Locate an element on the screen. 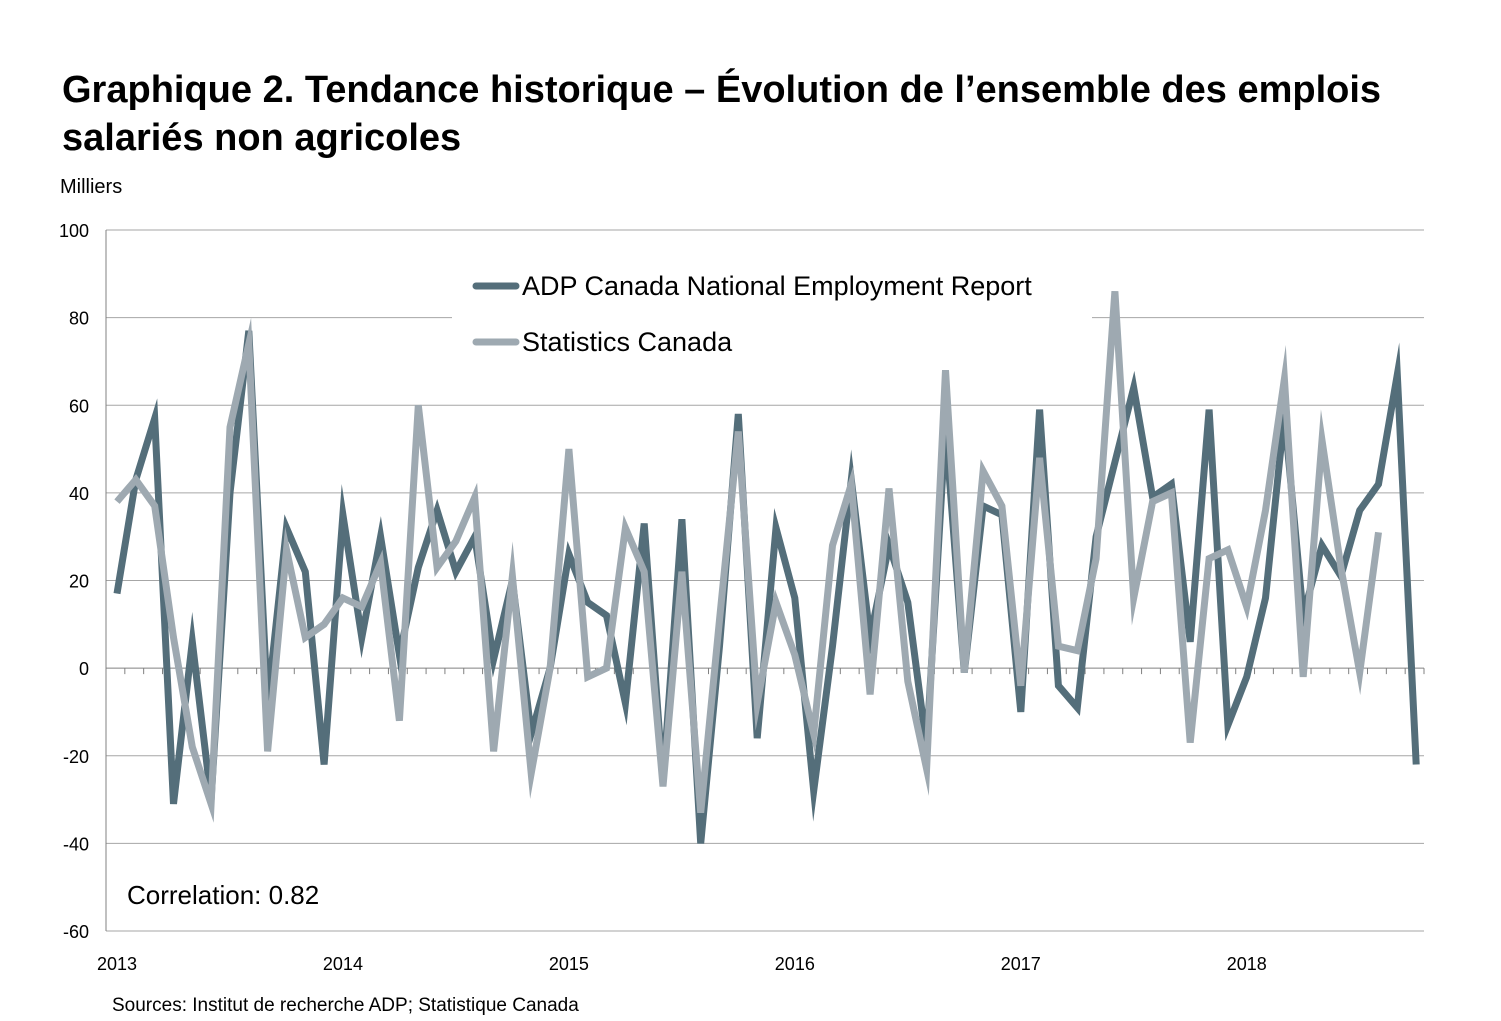 Image resolution: width=1501 pixels, height=1021 pixels. x-tick-label: 2013 is located at coordinates (117, 964).